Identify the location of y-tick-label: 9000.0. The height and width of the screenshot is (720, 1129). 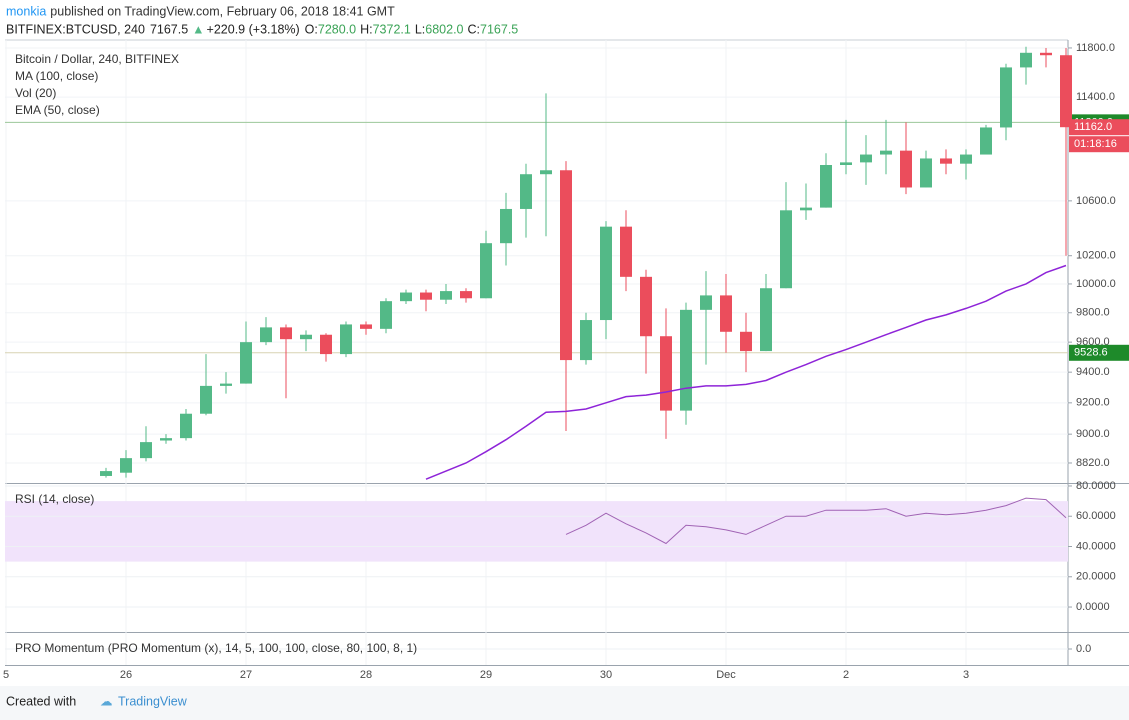
(1093, 434).